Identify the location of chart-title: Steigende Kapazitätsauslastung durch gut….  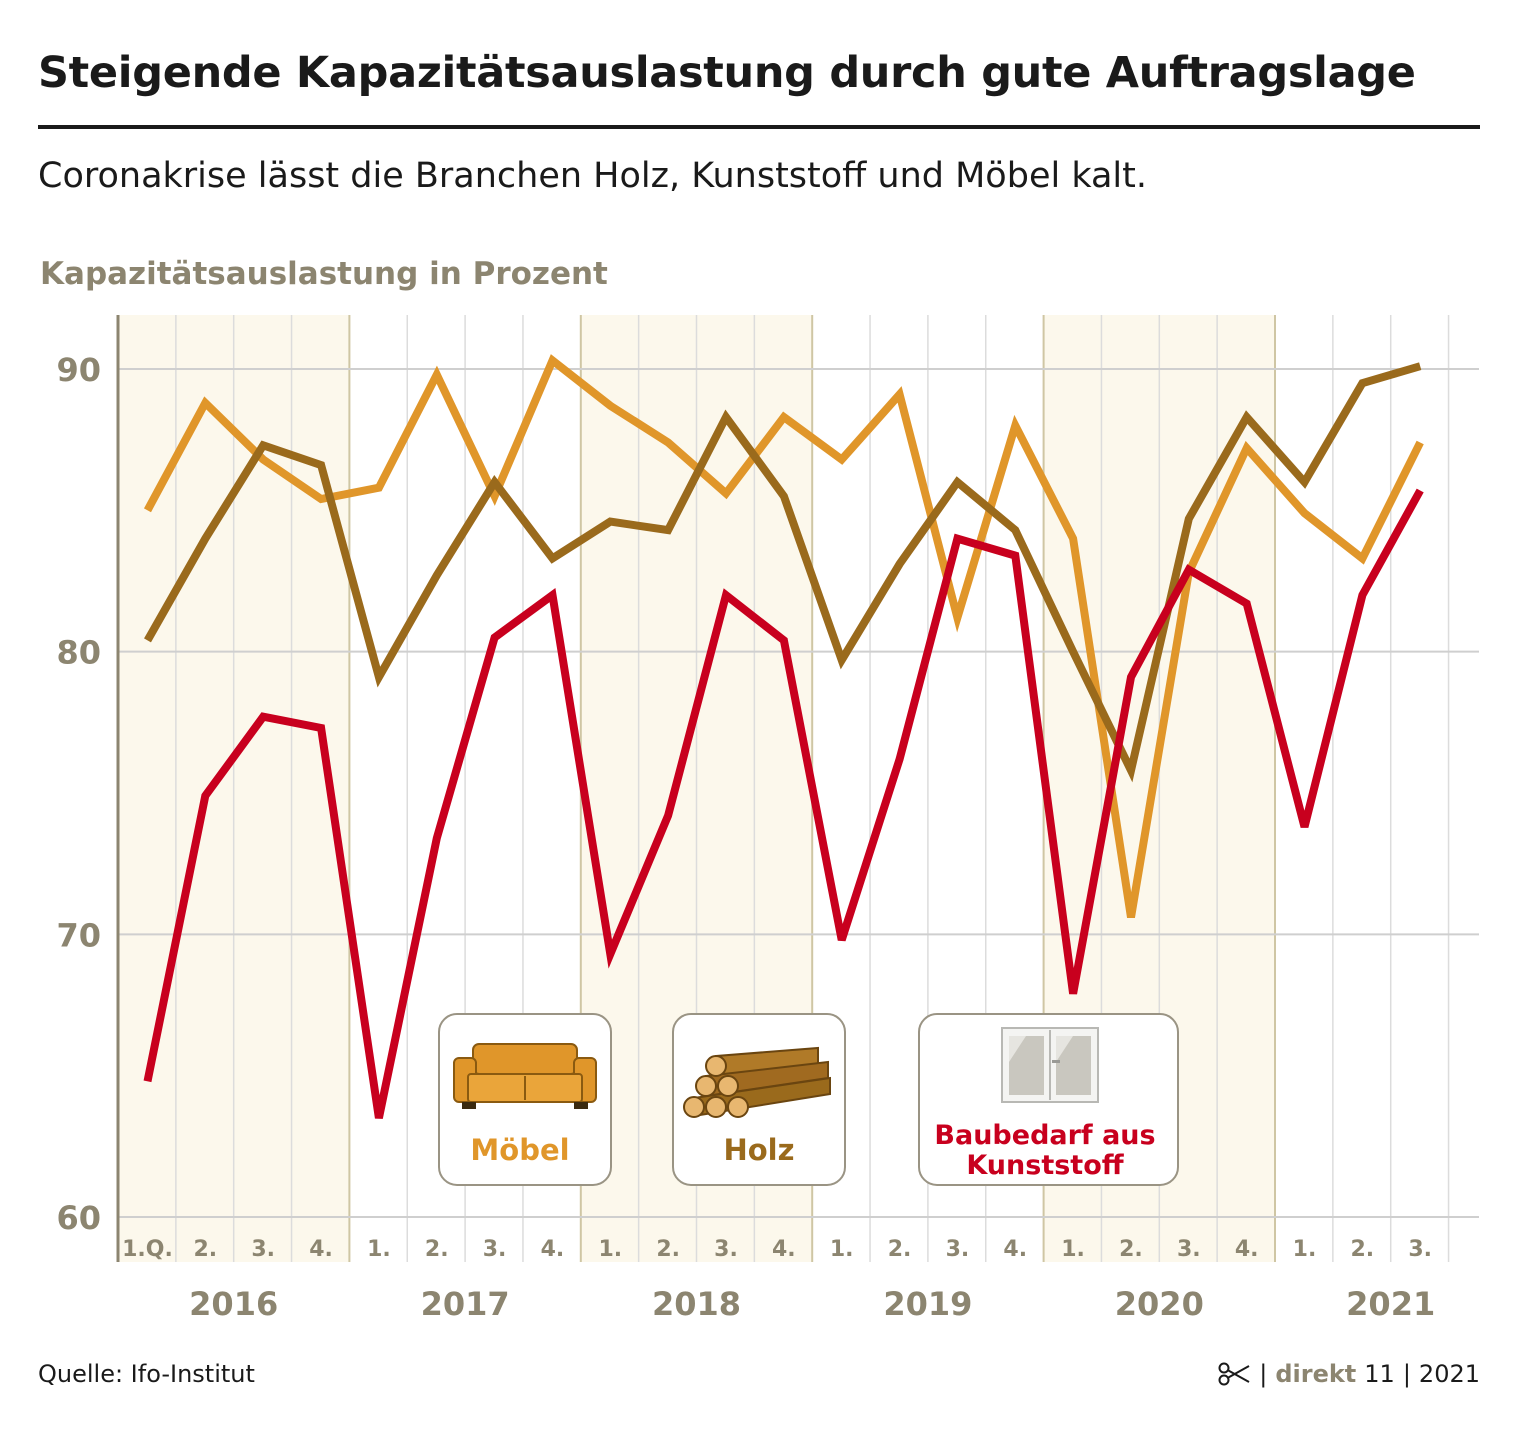
(727, 73).